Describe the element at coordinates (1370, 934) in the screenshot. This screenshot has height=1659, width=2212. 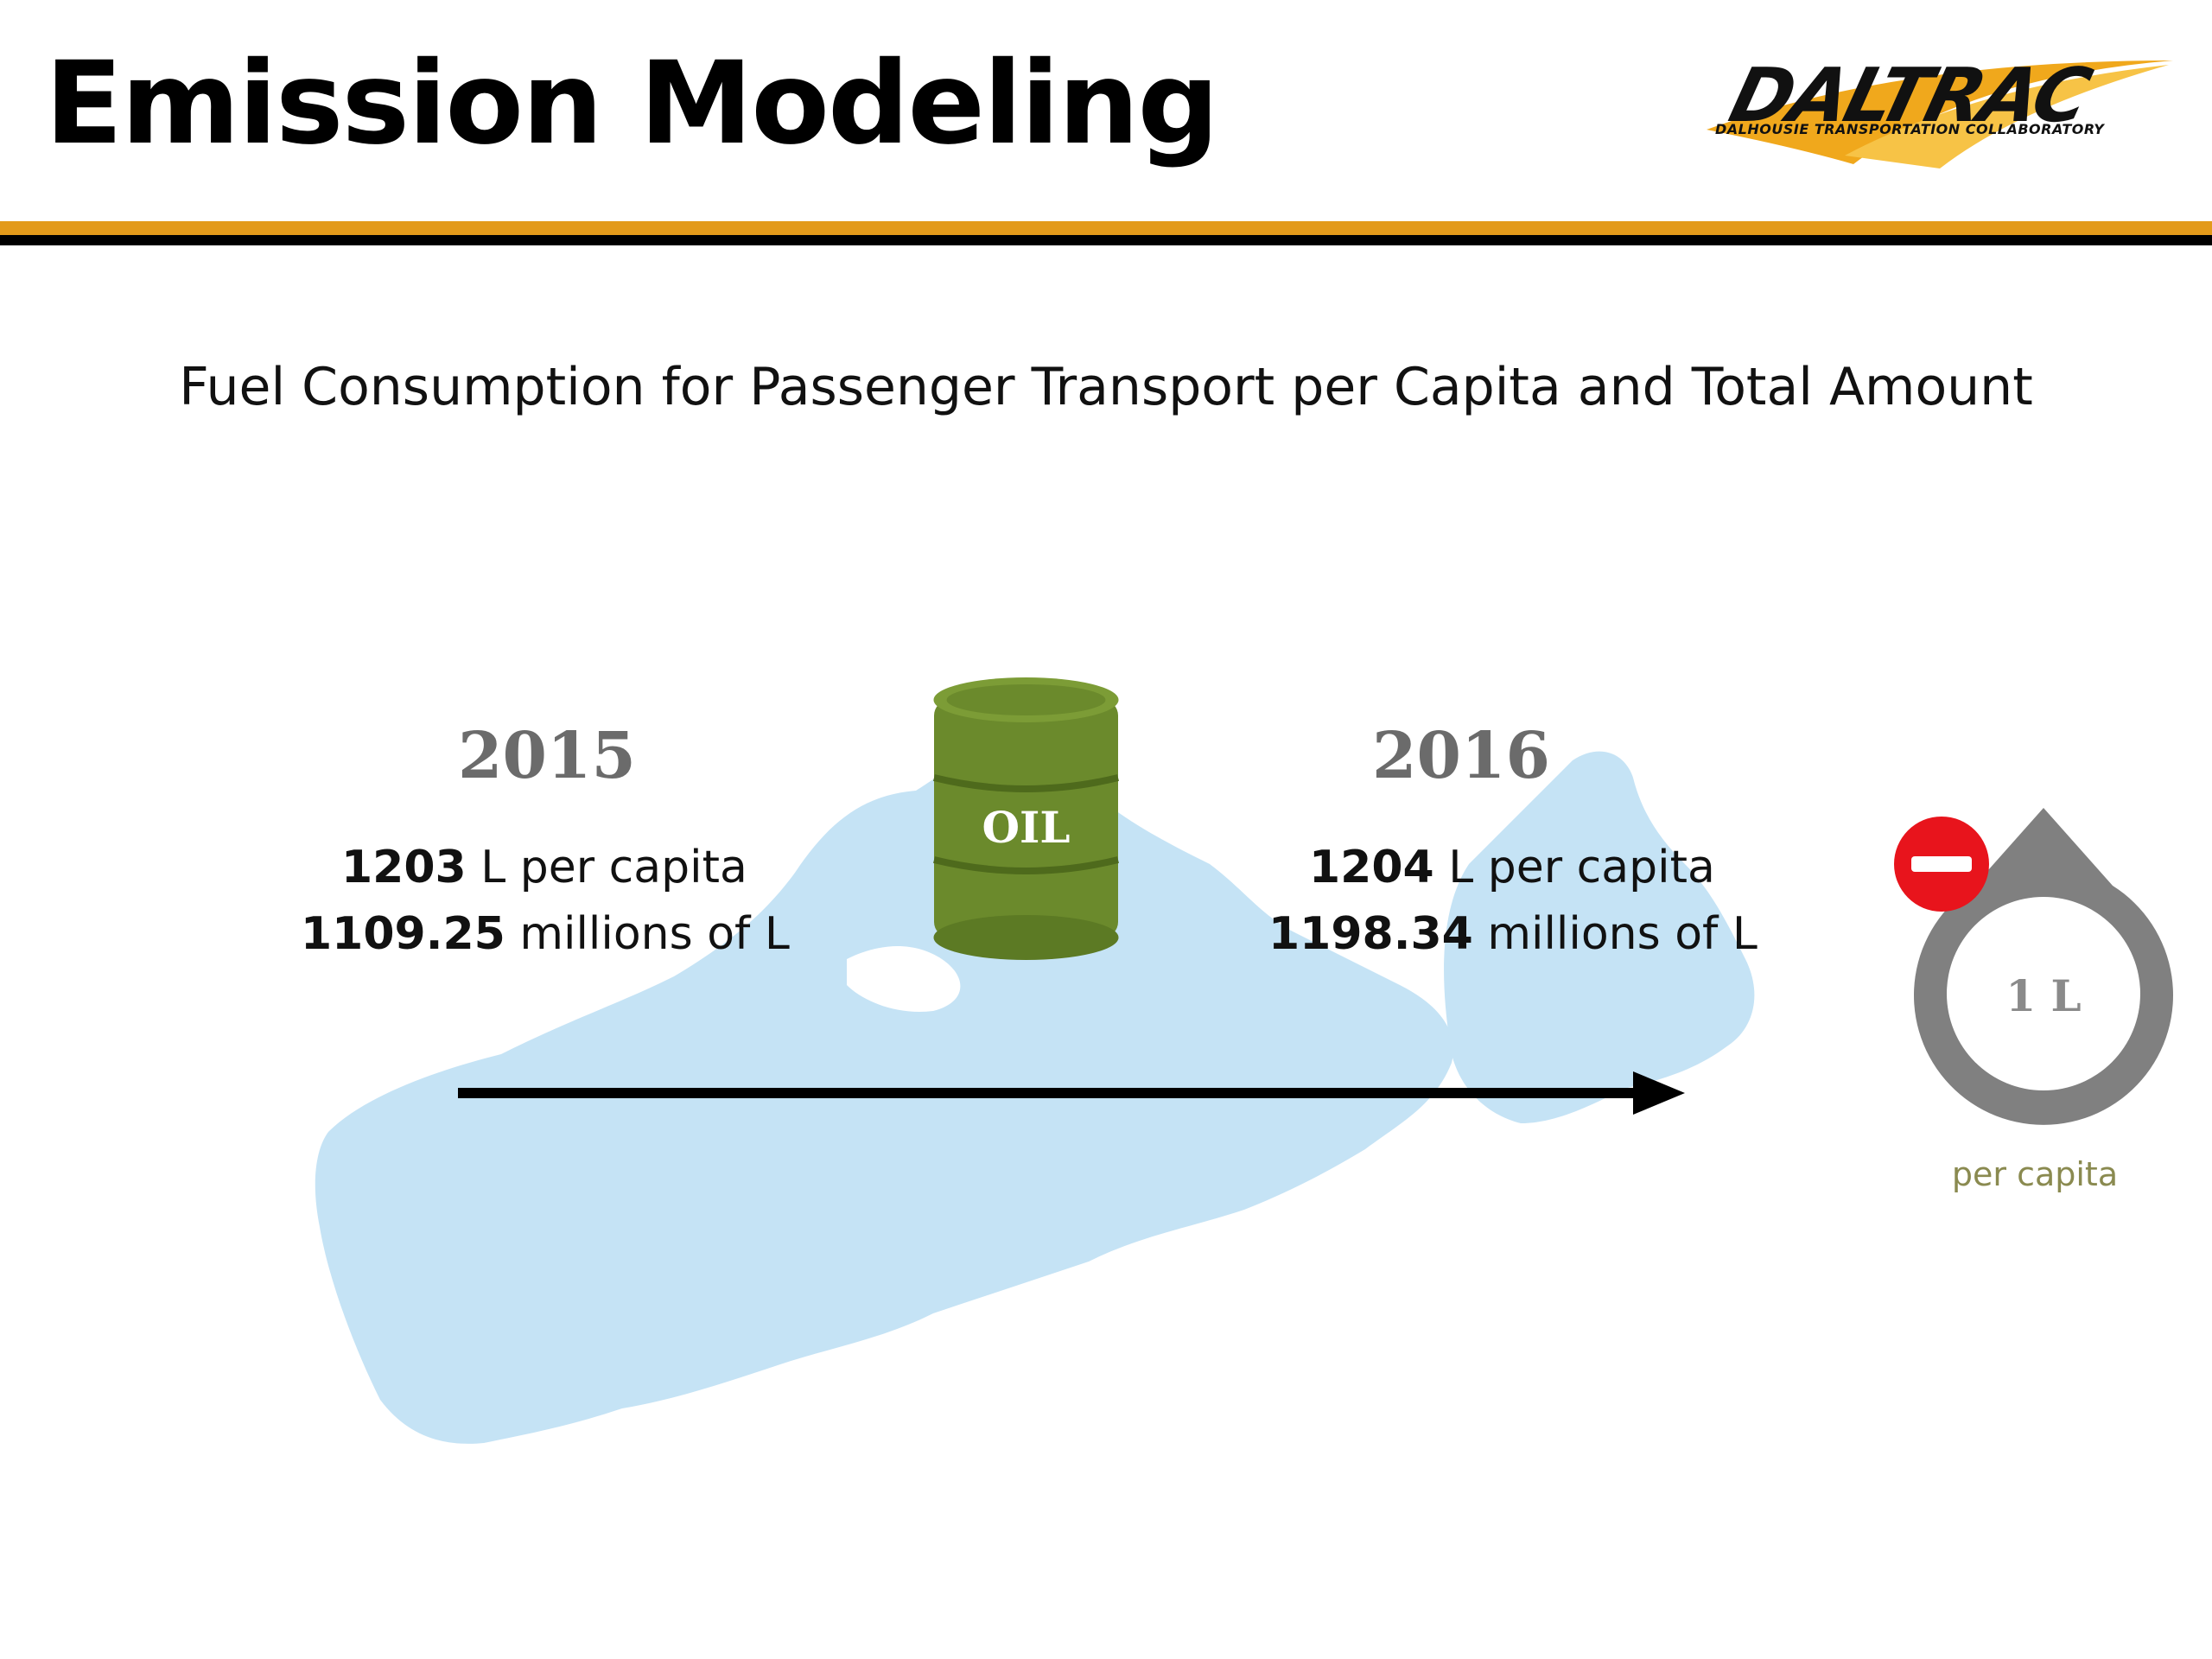
I see `total-value-2016: 1198.34` at that location.